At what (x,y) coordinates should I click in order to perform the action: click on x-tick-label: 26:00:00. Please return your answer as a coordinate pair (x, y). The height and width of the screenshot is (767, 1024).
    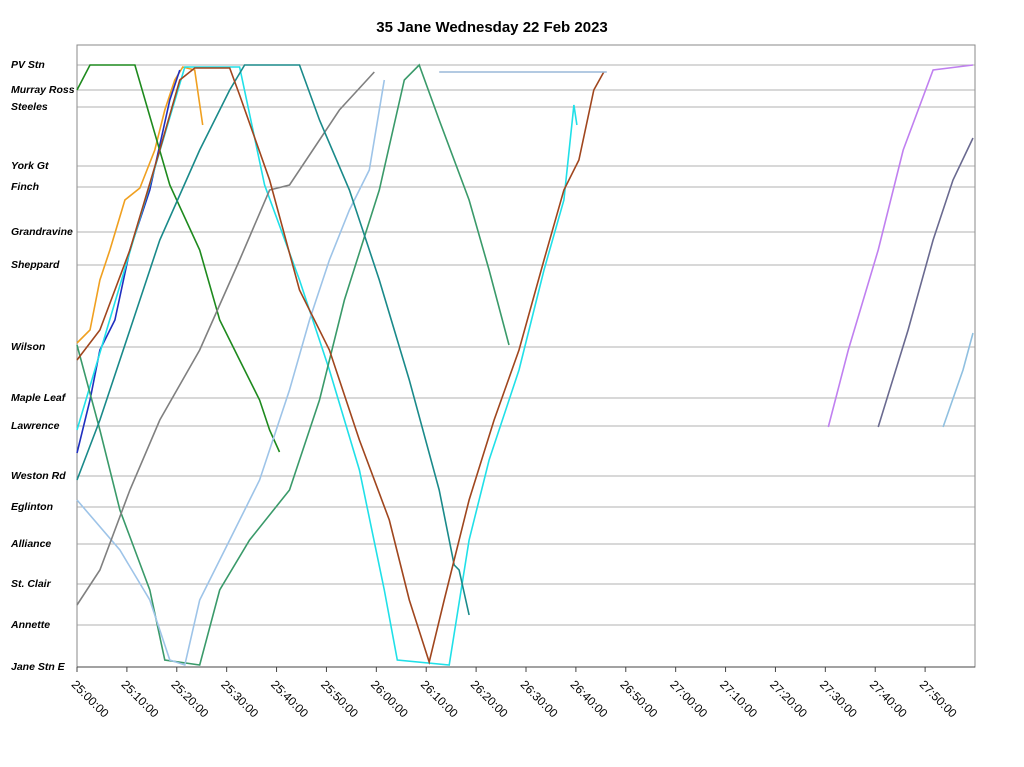
    Looking at the image, I should click on (389, 698).